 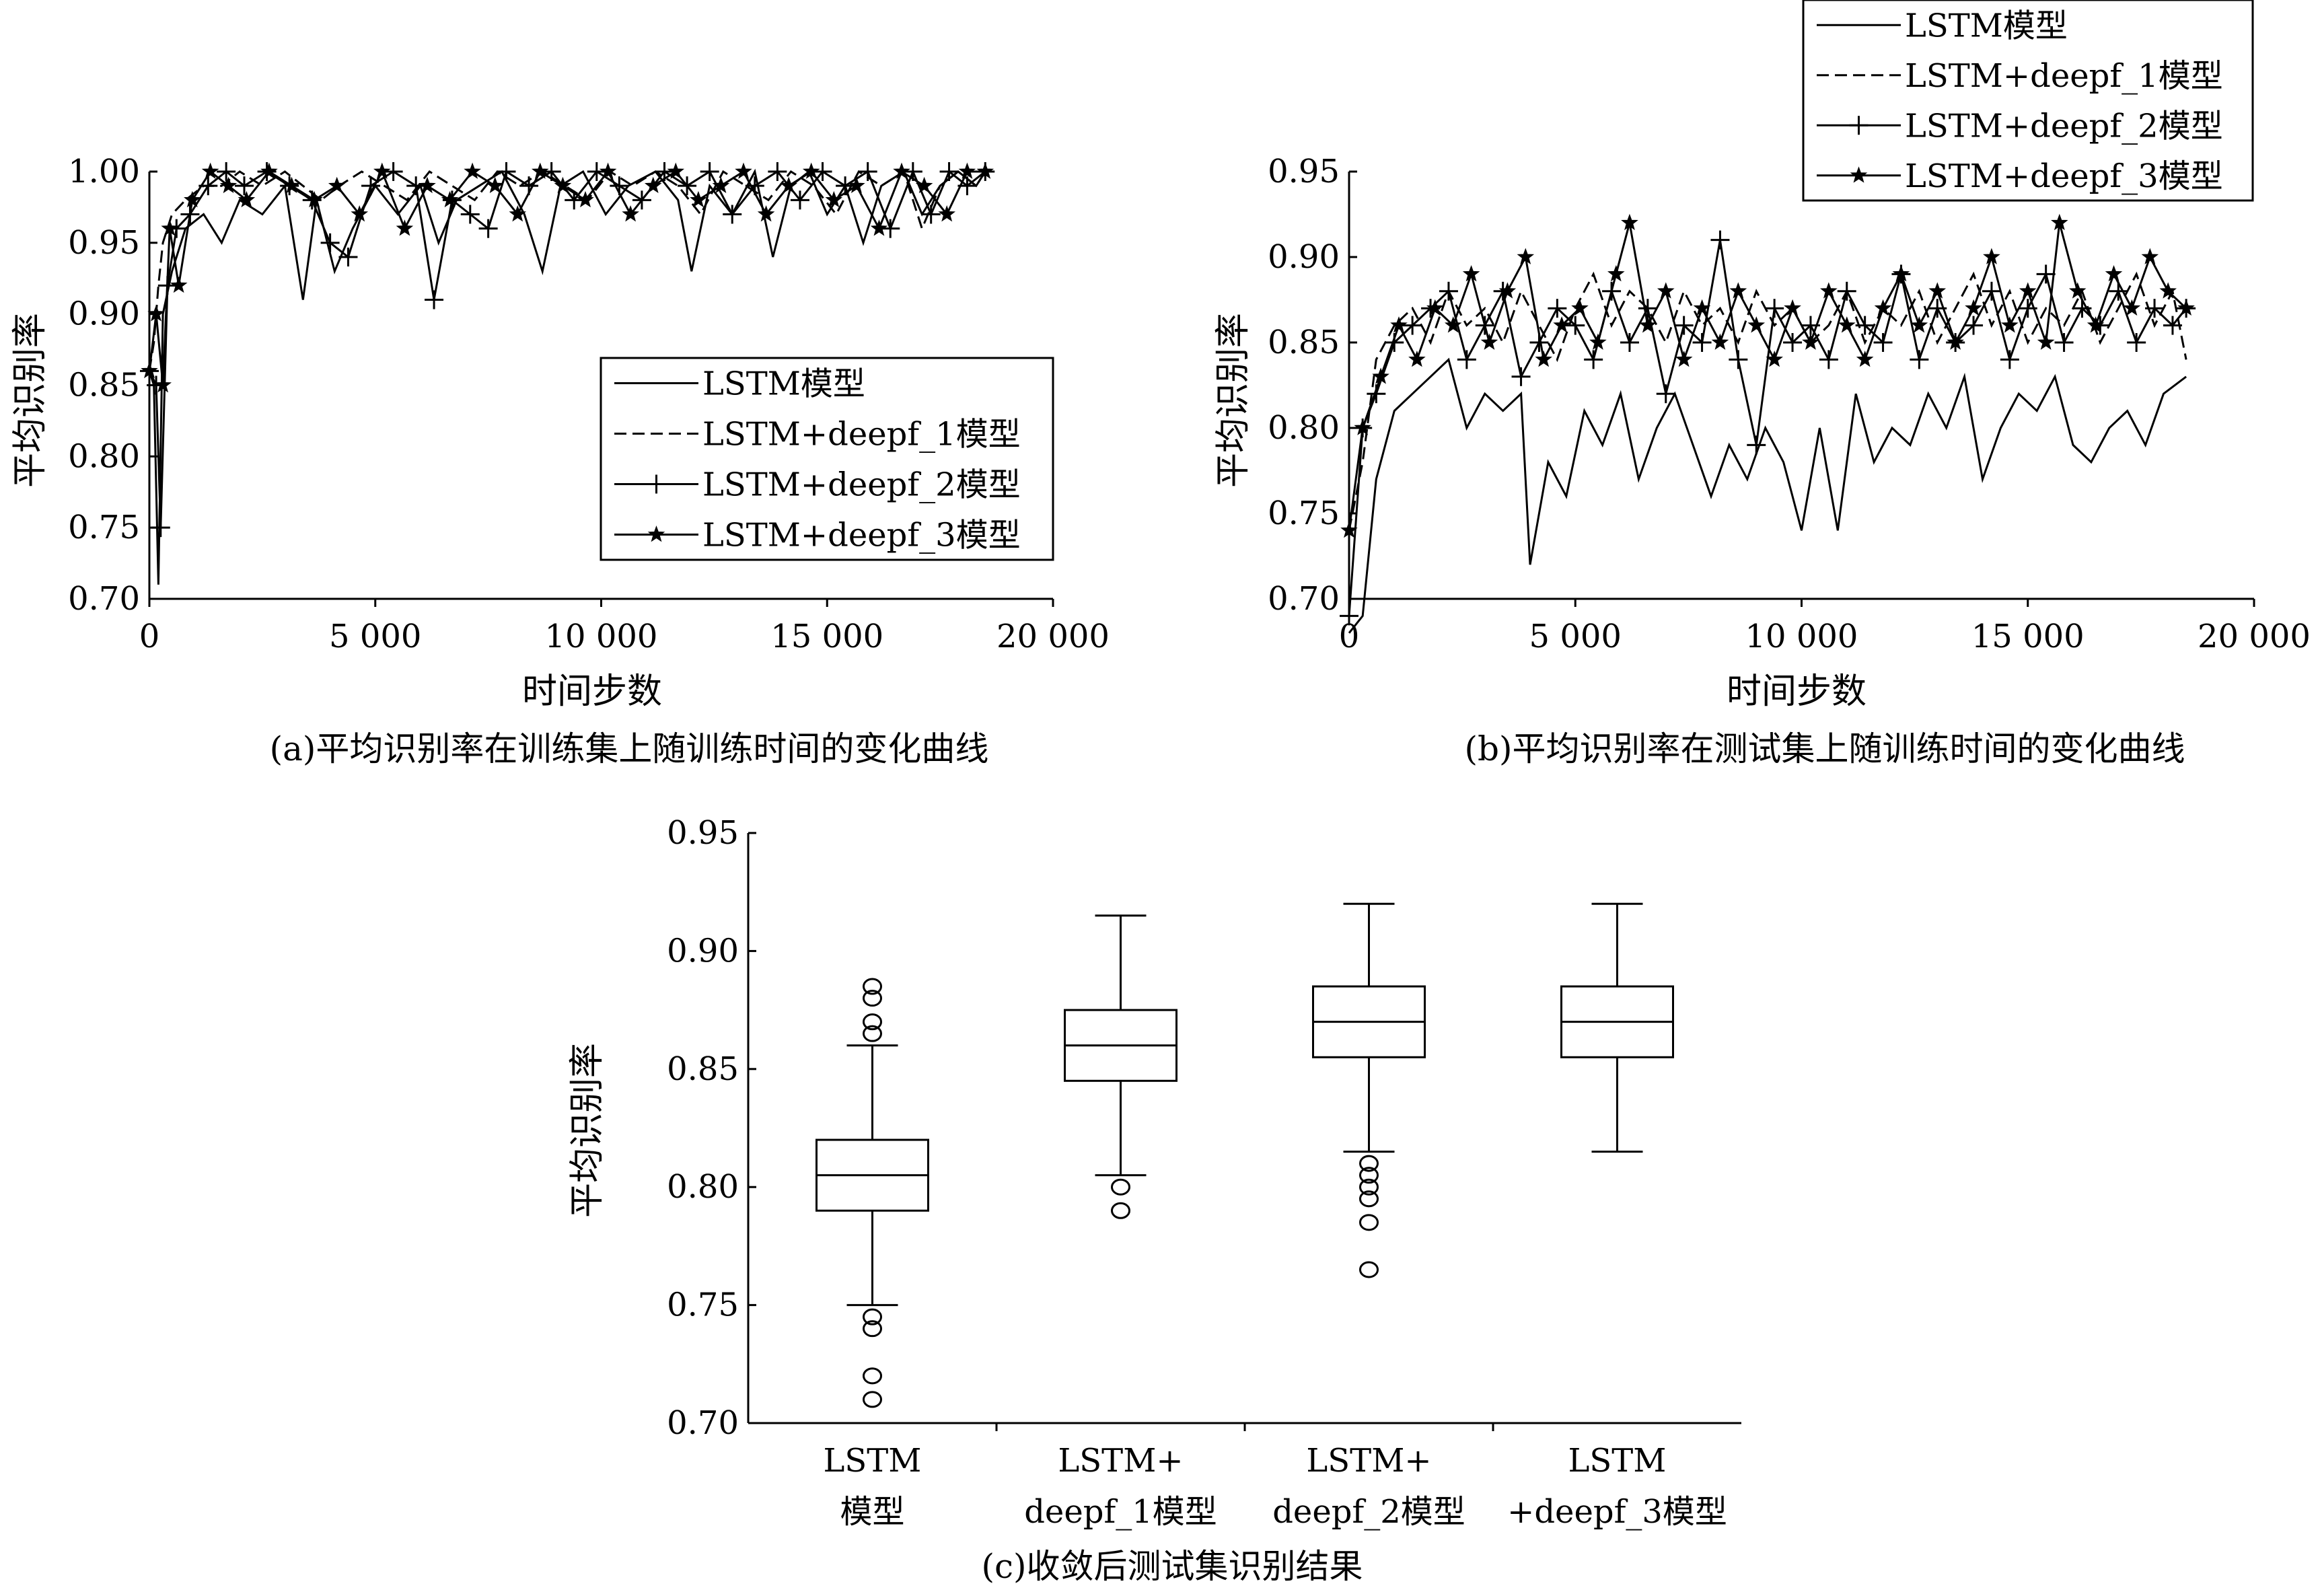 I want to click on panel-a-legend-label: LSTM模型, so click(x=783, y=384).